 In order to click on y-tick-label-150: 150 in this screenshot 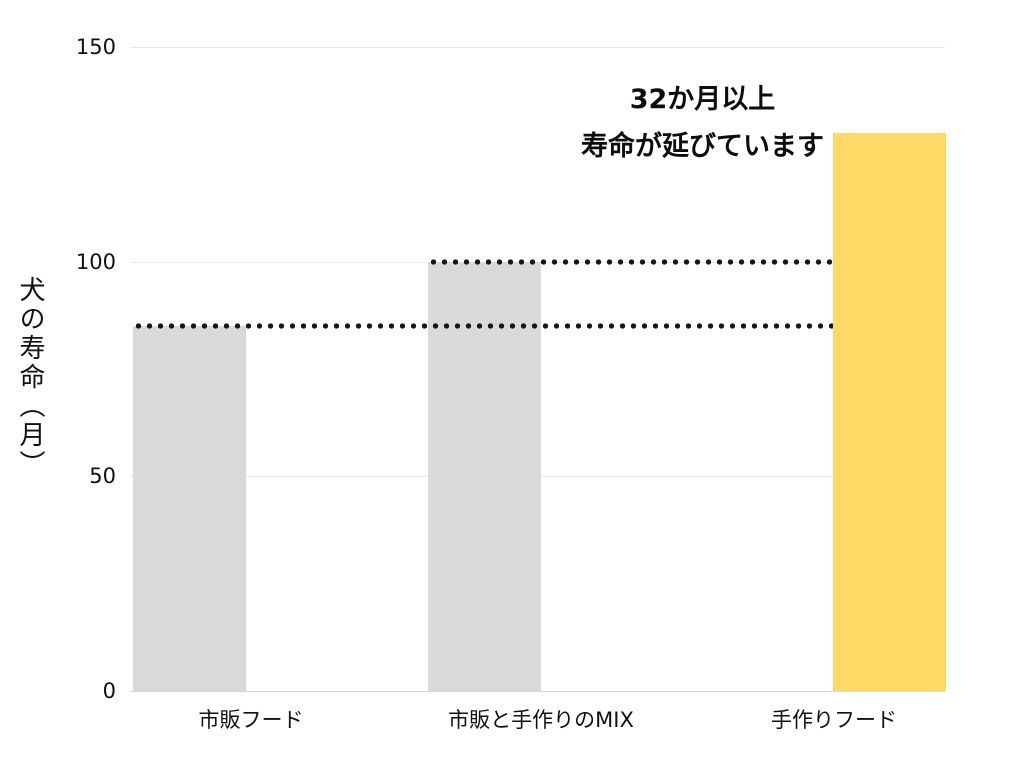, I will do `click(95, 47)`.